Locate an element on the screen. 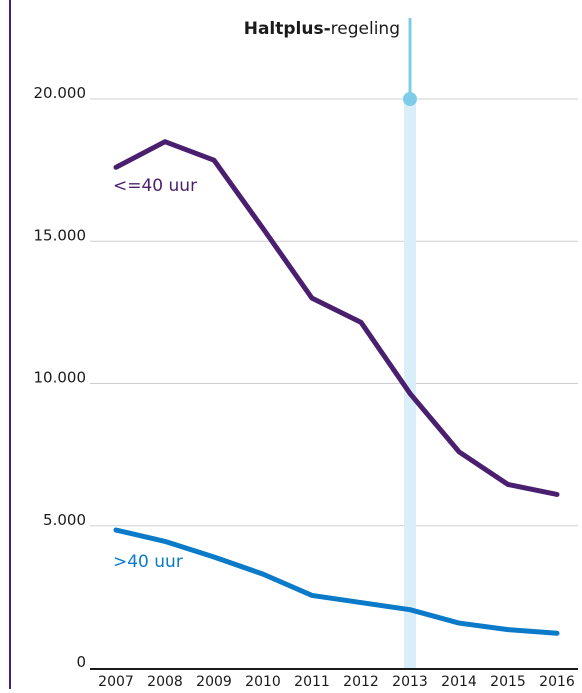 Image resolution: width=582 pixels, height=693 pixels. x-tick-label: 2008 is located at coordinates (165, 681).